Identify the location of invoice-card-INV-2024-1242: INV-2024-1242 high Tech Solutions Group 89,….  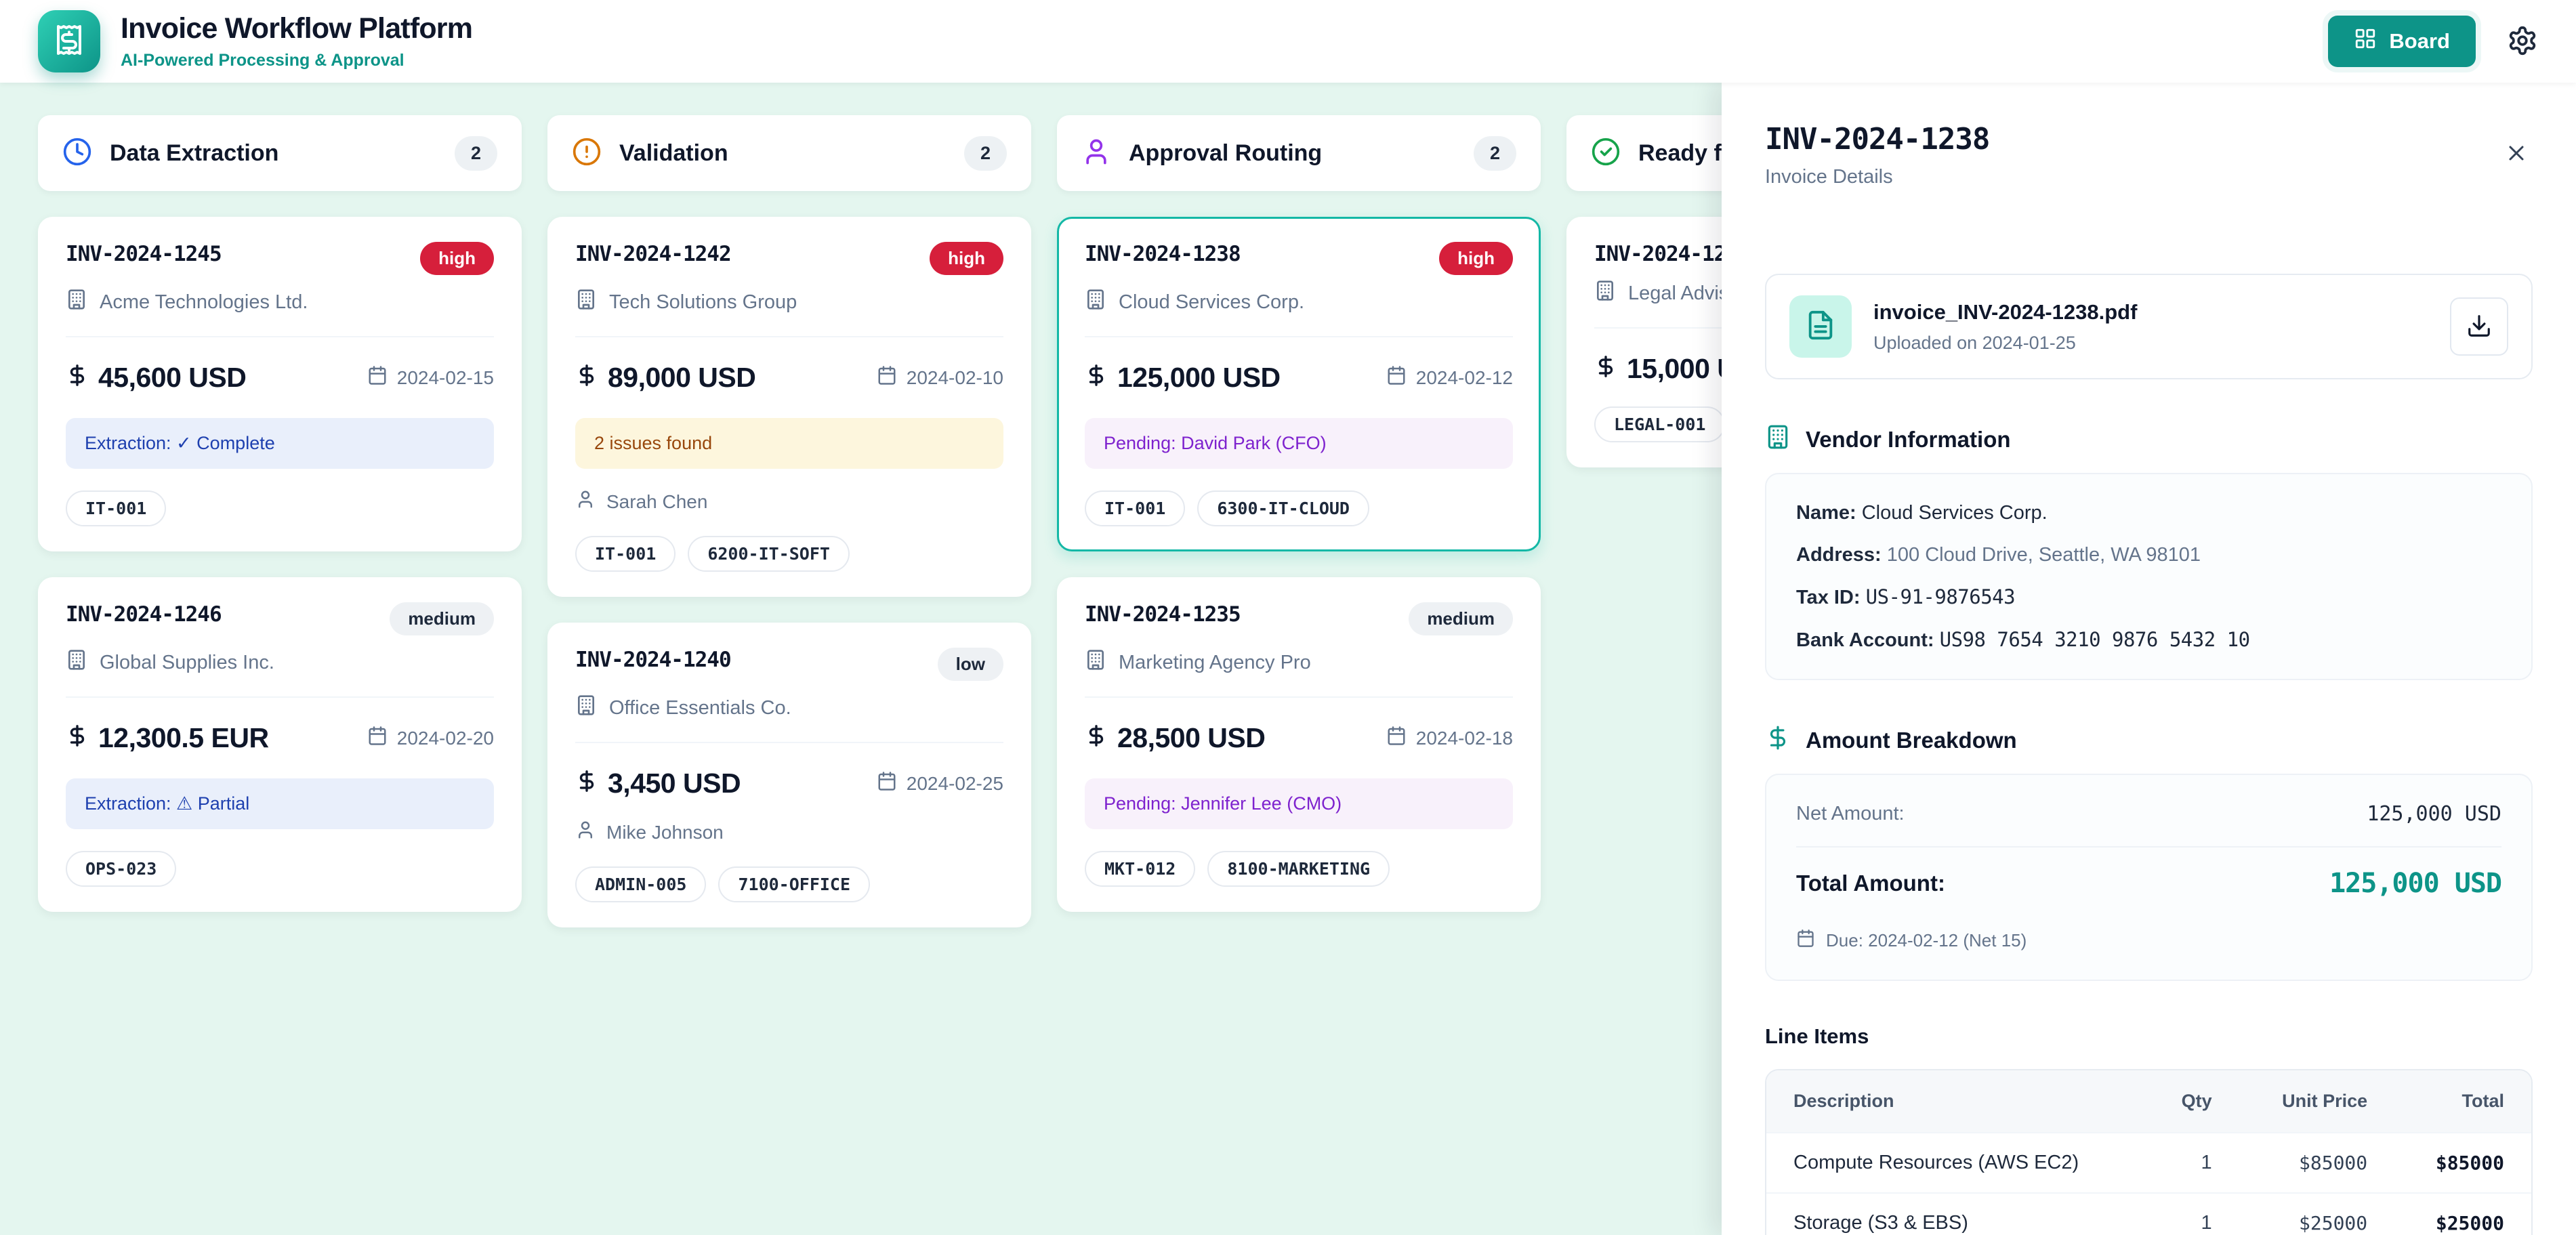
(789, 407).